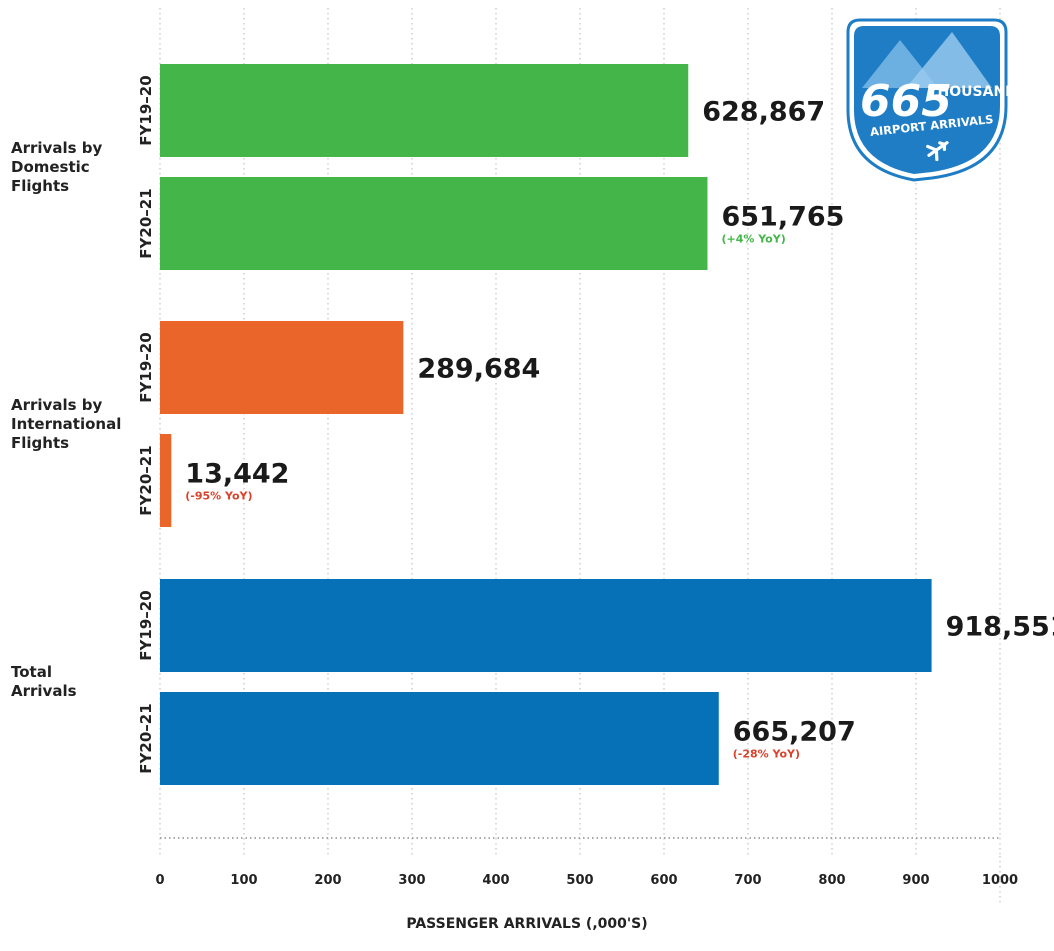 The image size is (1054, 951). I want to click on group-label: Arrivals by International Flights, so click(66, 423).